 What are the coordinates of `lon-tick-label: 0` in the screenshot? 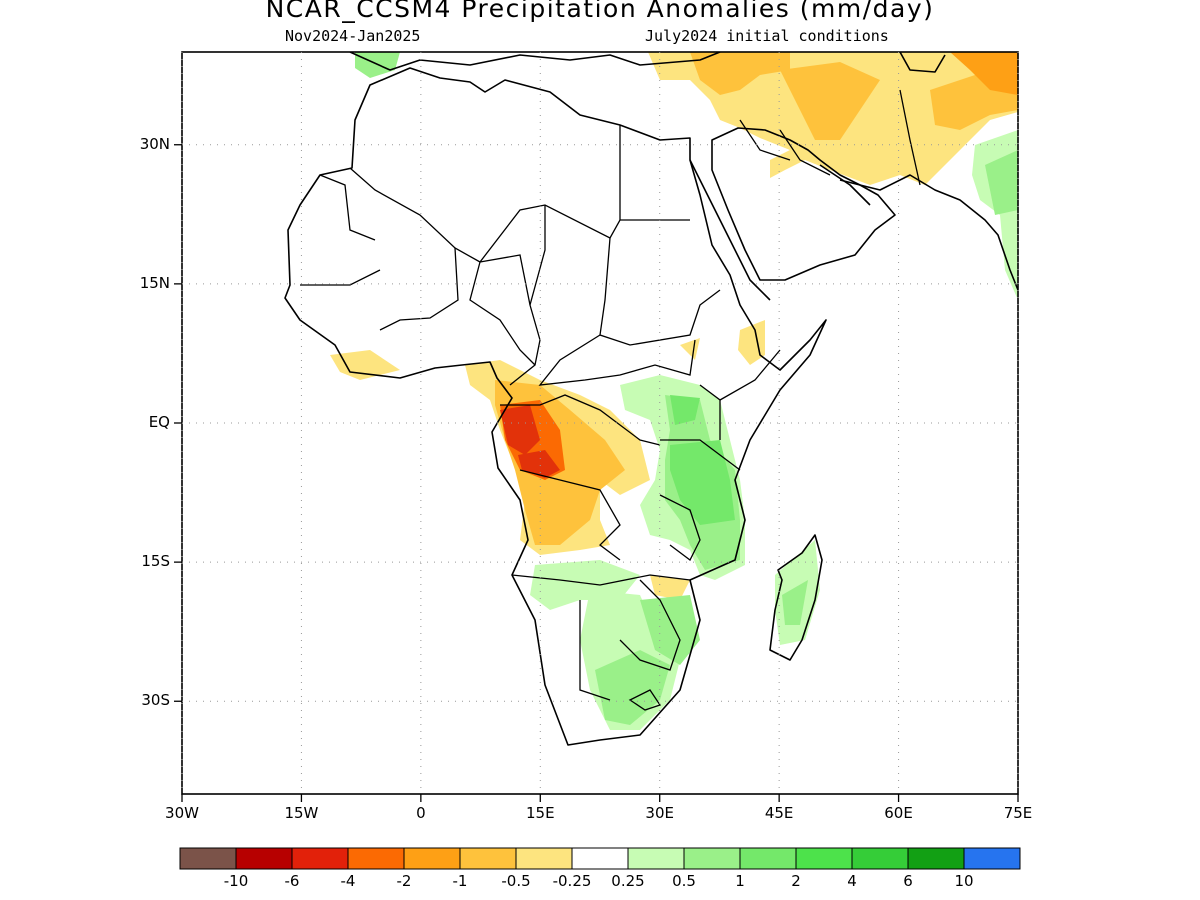 It's located at (421, 813).